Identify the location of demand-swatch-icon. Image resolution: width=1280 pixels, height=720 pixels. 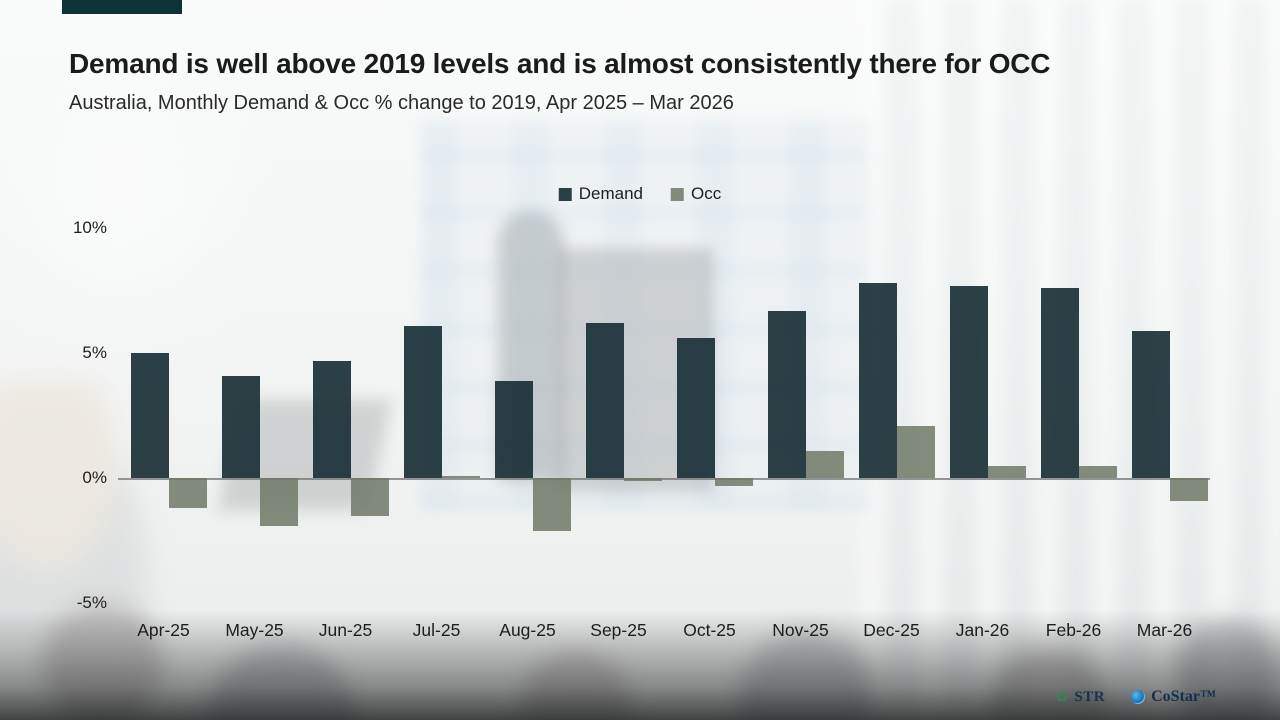
(565, 194).